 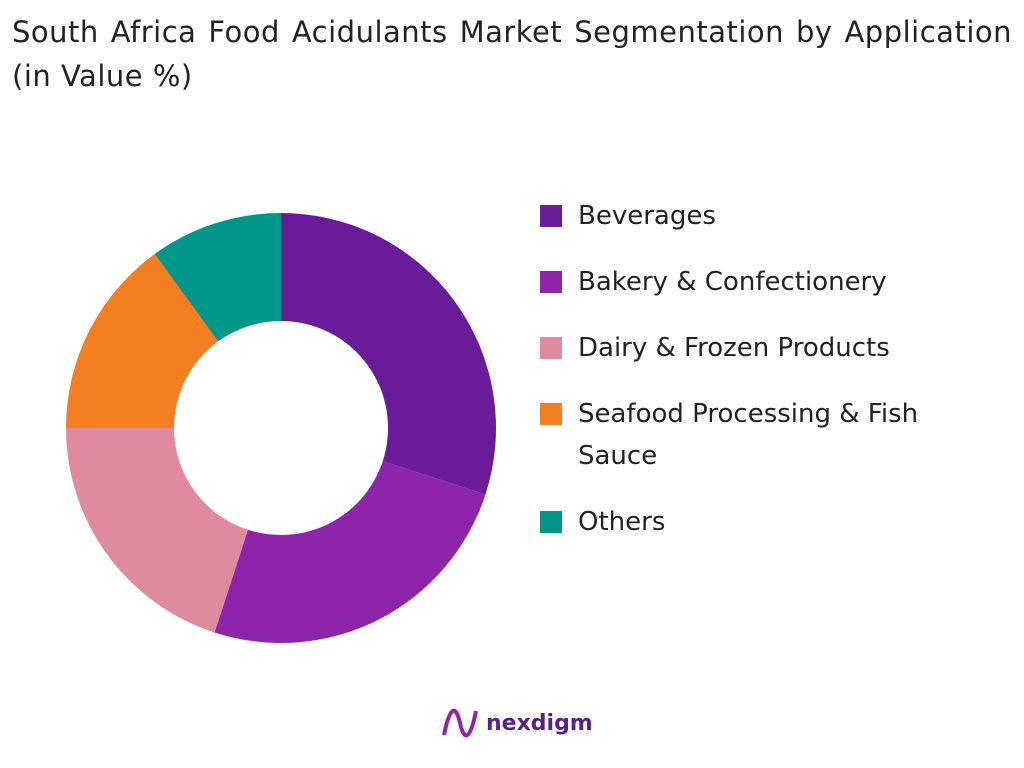 I want to click on legend-item: Beverages, so click(x=770, y=216).